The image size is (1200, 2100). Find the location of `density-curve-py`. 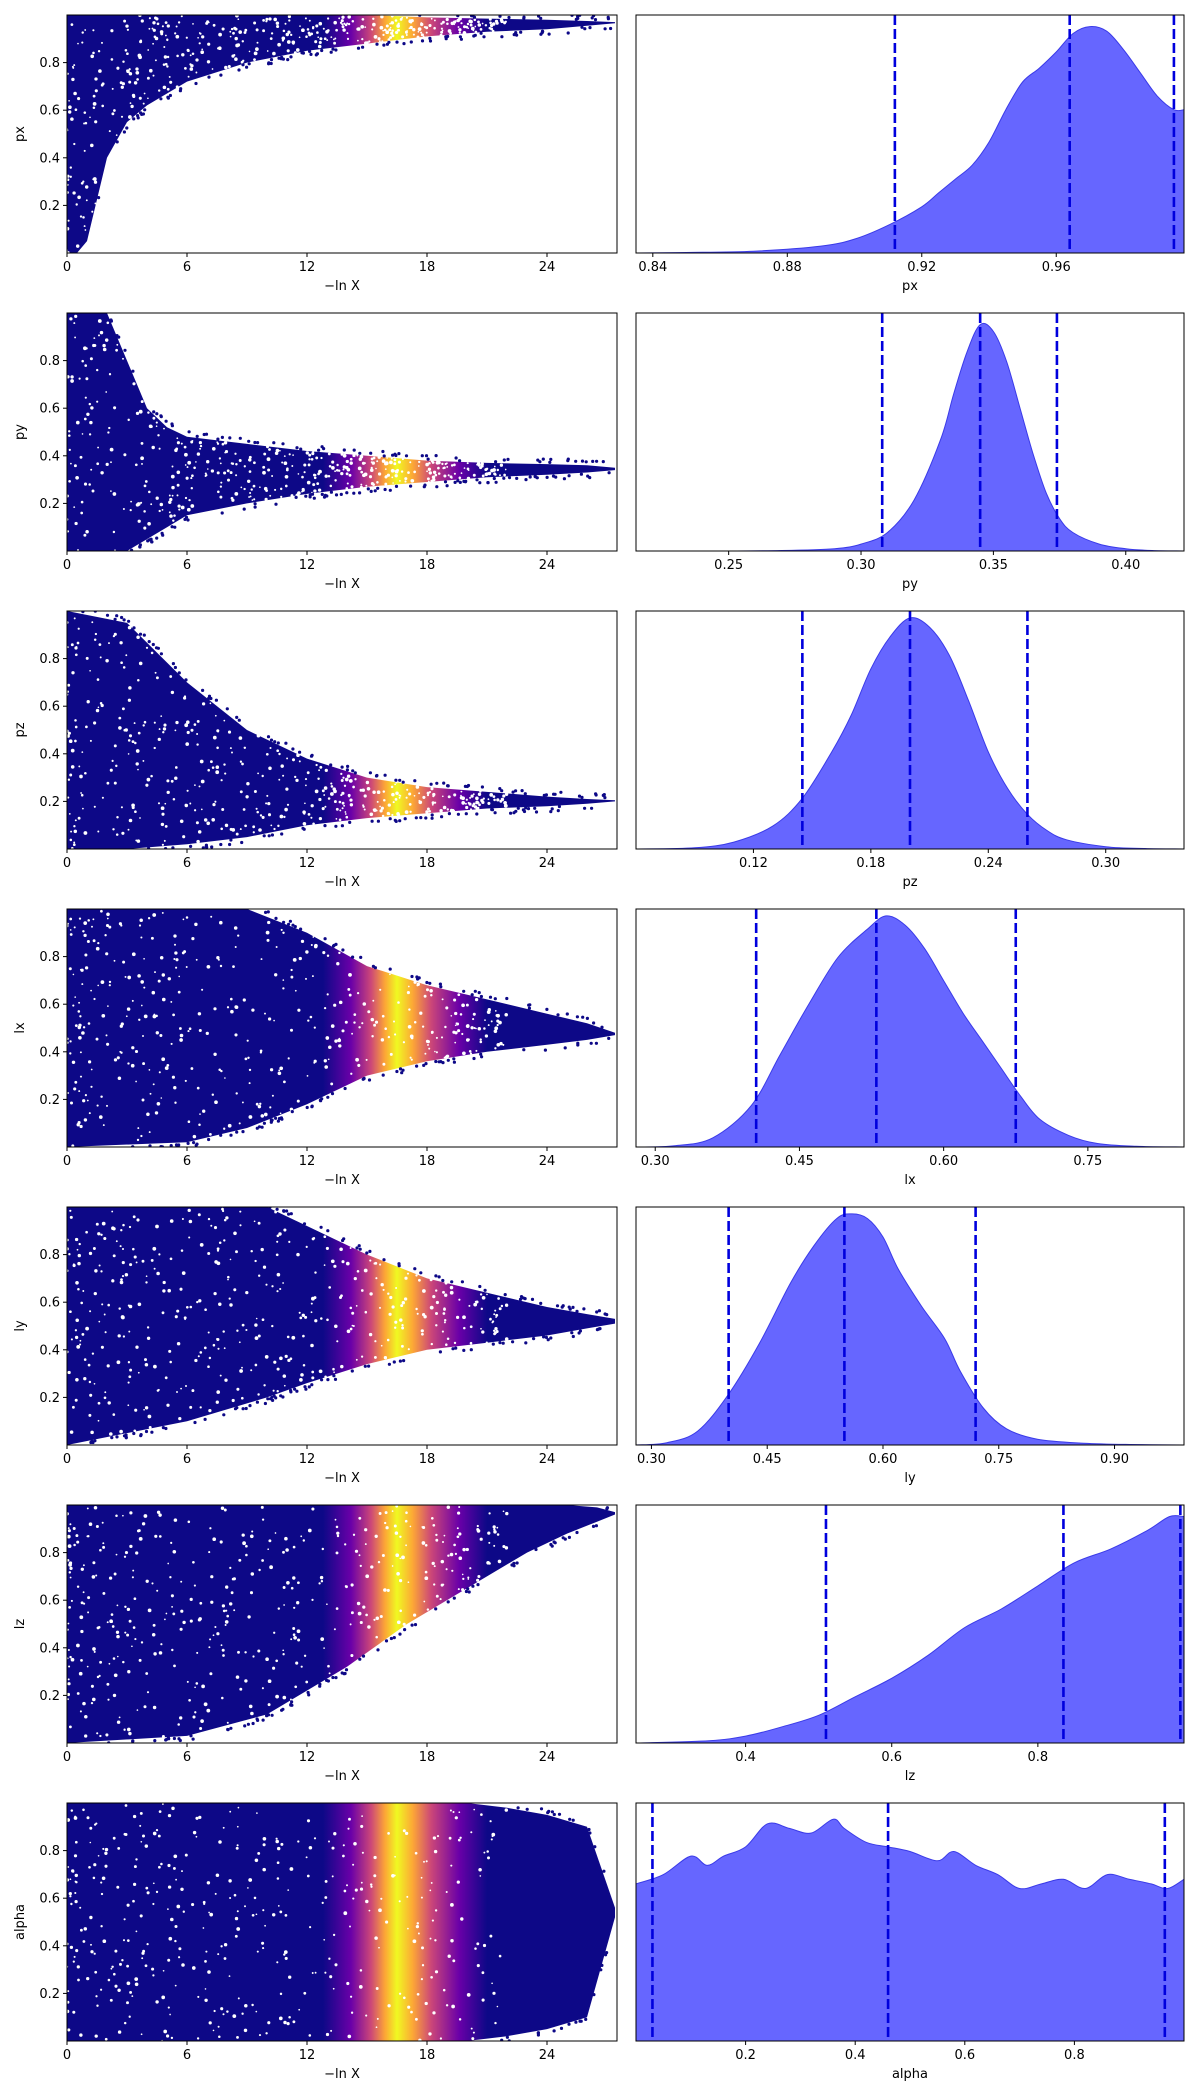

density-curve-py is located at coordinates (910, 436).